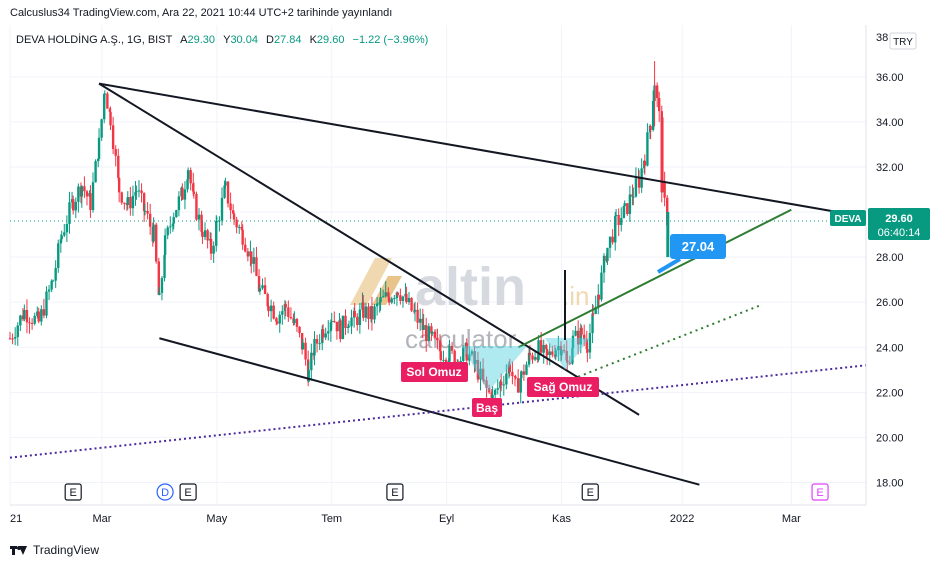 The image size is (945, 568). I want to click on close-value: 29.60, so click(330, 40).